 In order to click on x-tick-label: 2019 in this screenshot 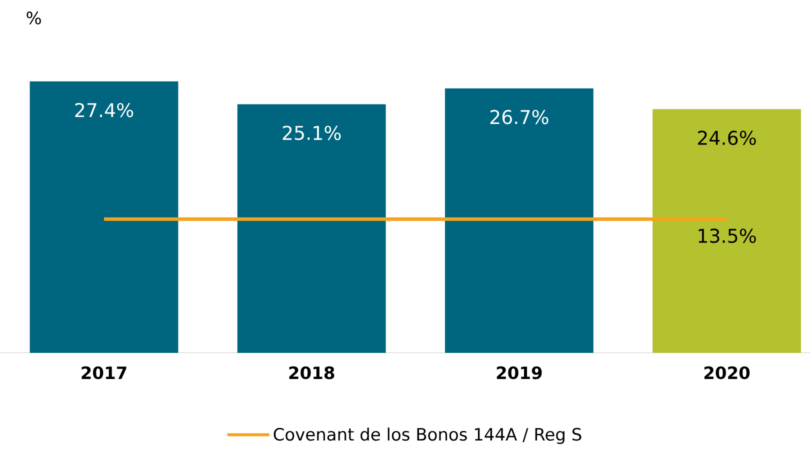, I will do `click(519, 373)`.